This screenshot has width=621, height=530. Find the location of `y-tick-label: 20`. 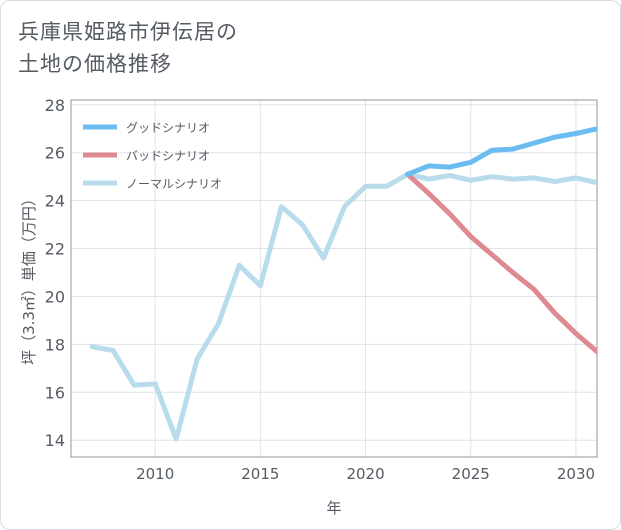

y-tick-label: 20 is located at coordinates (55, 296).